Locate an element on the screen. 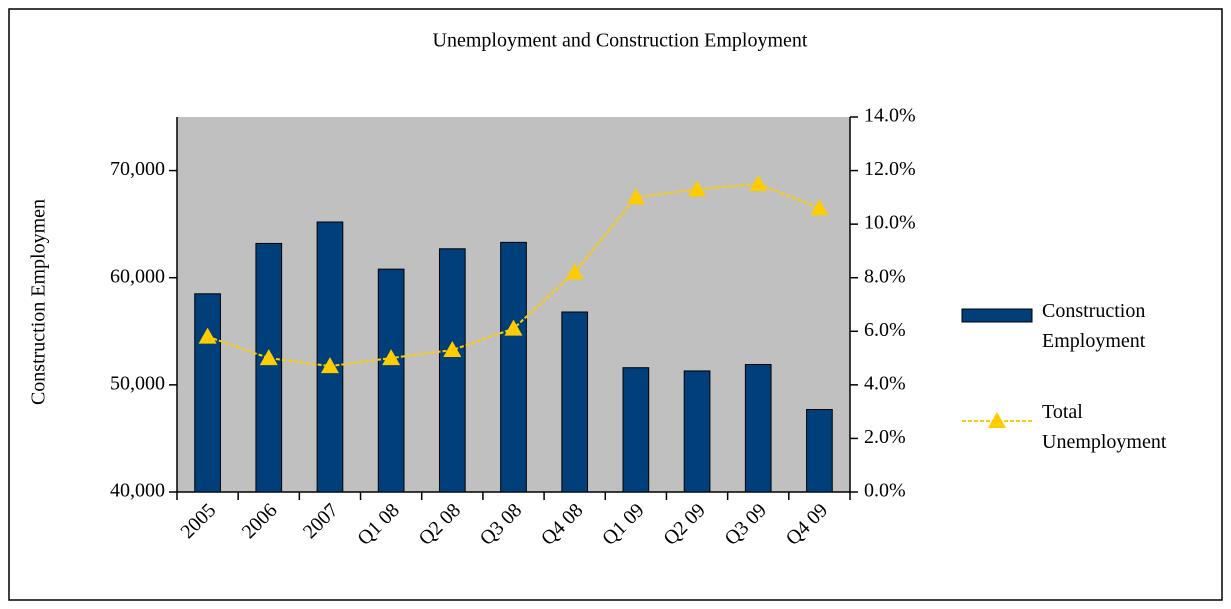 This screenshot has height=609, width=1231. y-tick-label: 70,000 is located at coordinates (137, 169).